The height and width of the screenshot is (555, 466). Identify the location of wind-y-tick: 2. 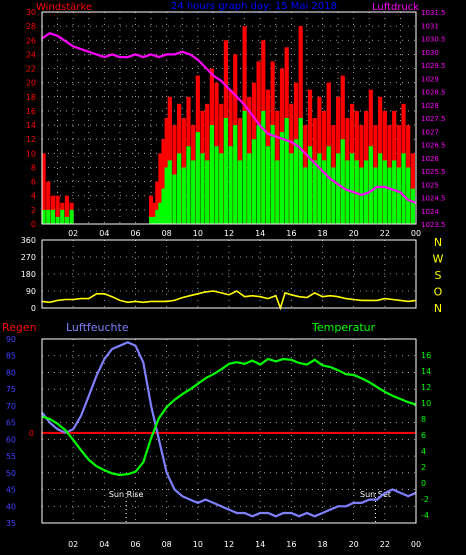
(33, 210).